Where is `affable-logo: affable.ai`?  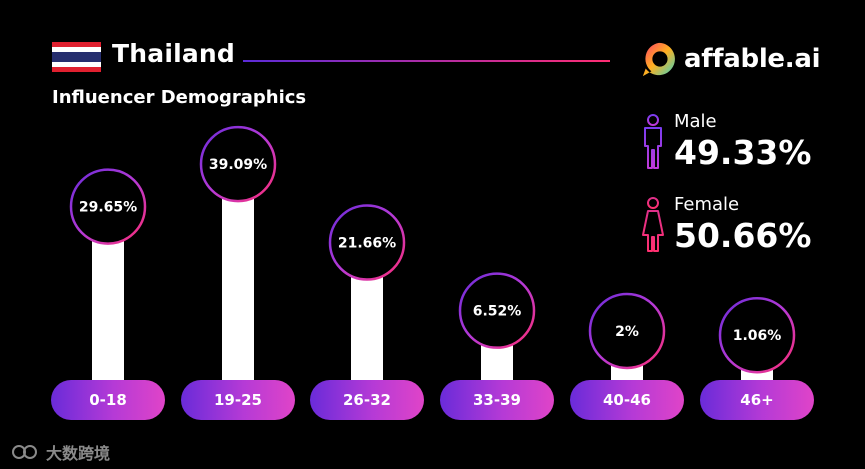 affable-logo: affable.ai is located at coordinates (730, 59).